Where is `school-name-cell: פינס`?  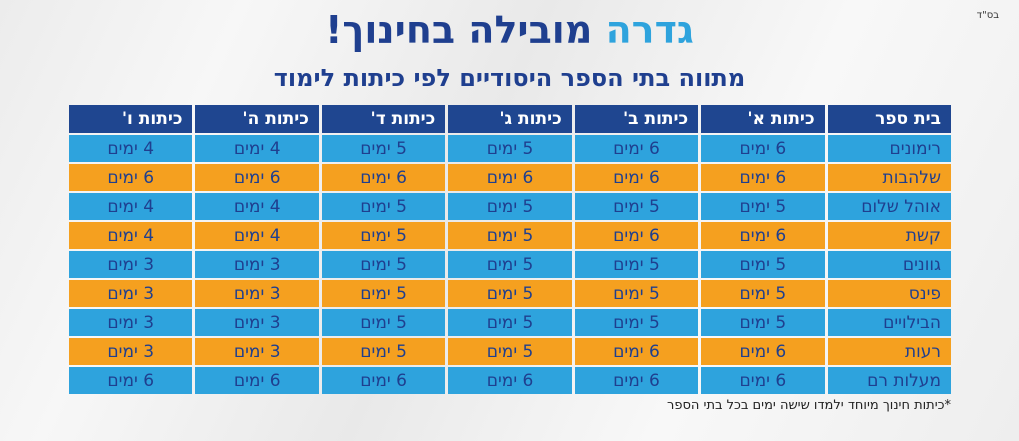
school-name-cell: פינס is located at coordinates (889, 293).